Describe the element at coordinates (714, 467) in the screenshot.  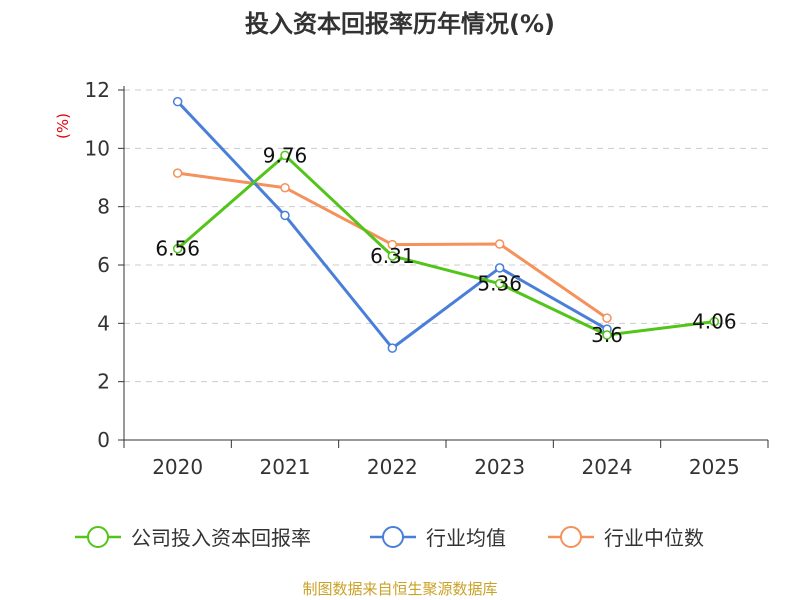
I see `x-tick-label: 2025` at that location.